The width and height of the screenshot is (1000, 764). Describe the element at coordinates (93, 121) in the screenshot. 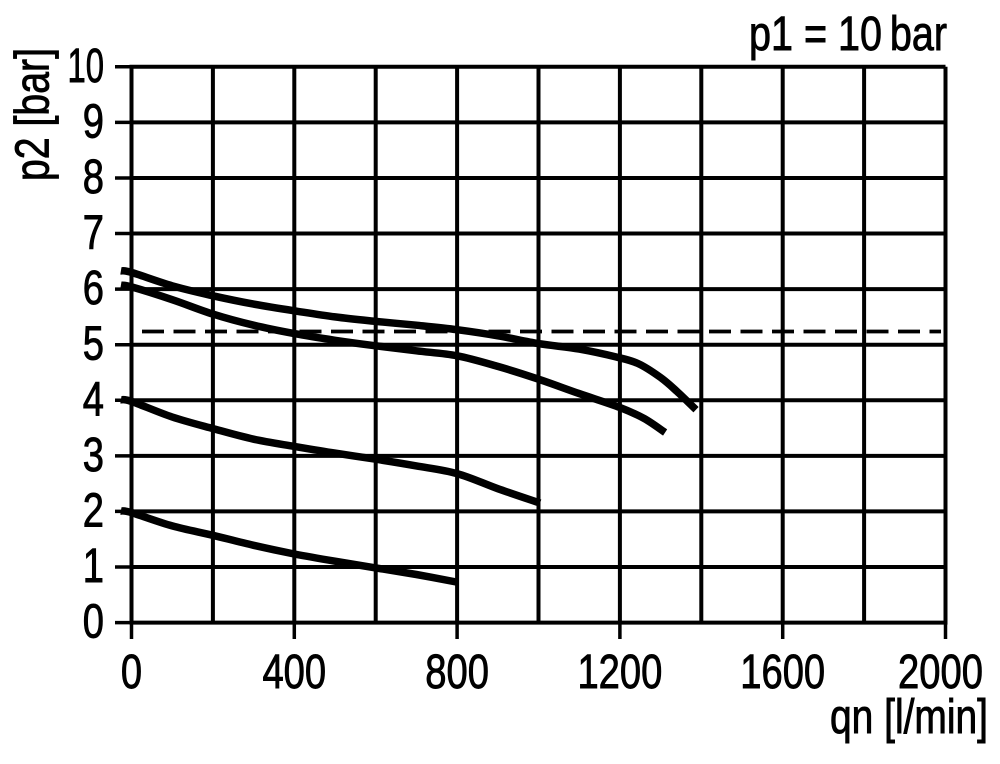

I see `svg-text: 9` at that location.